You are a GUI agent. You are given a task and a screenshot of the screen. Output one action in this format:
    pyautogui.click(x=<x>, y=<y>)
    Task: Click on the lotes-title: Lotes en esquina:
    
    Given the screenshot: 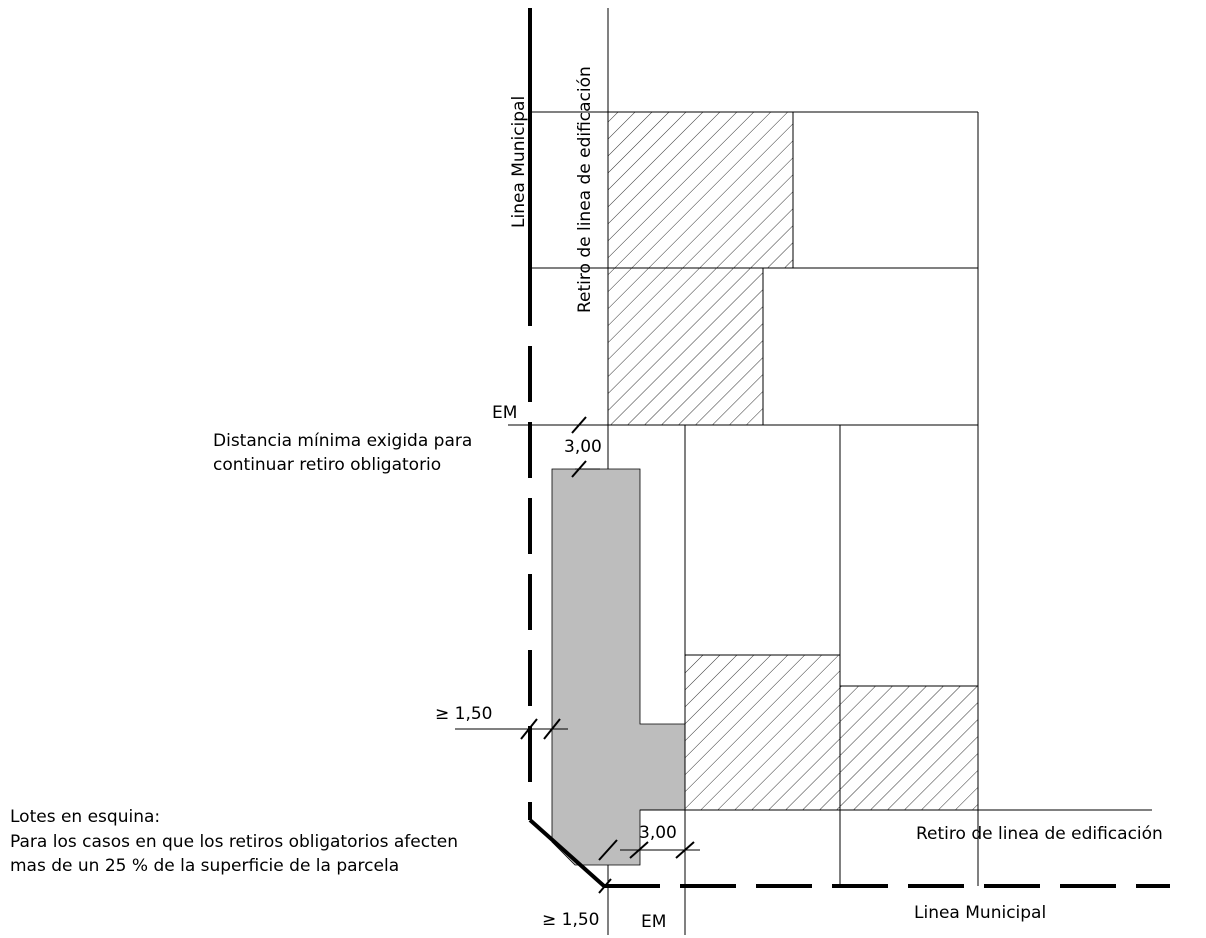 What is the action you would take?
    pyautogui.click(x=85, y=817)
    